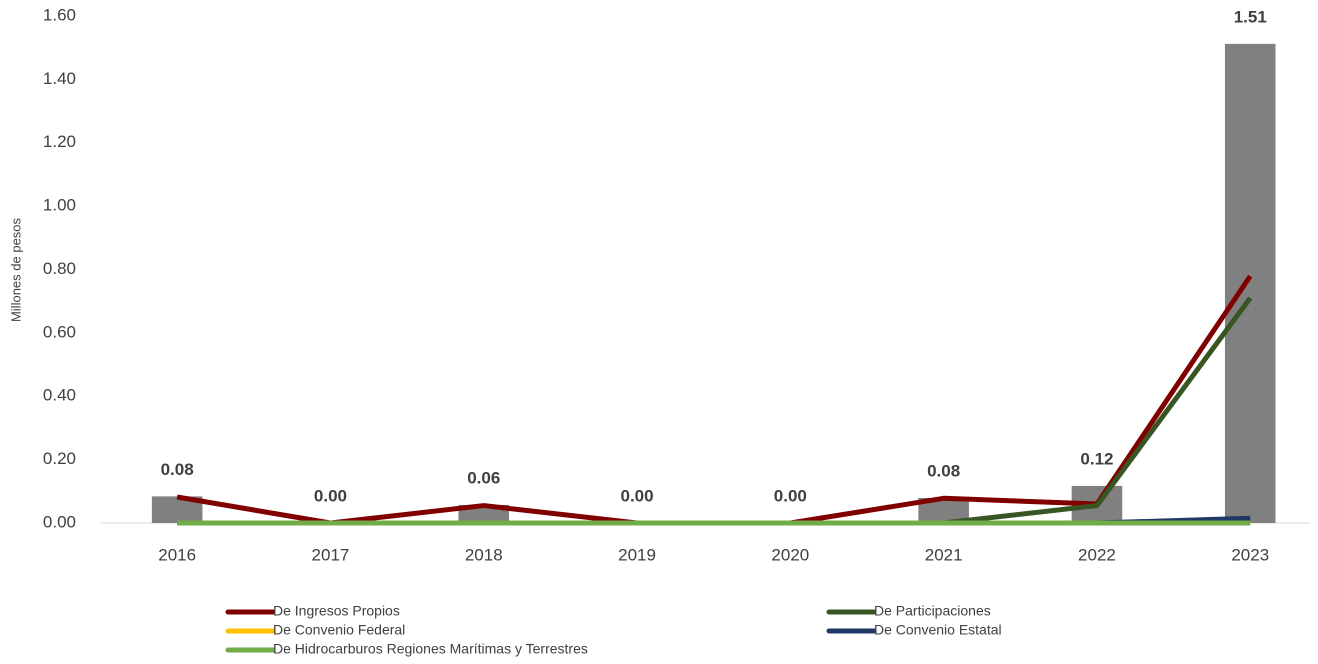  What do you see at coordinates (484, 554) in the screenshot?
I see `x-tick-label: 2018` at bounding box center [484, 554].